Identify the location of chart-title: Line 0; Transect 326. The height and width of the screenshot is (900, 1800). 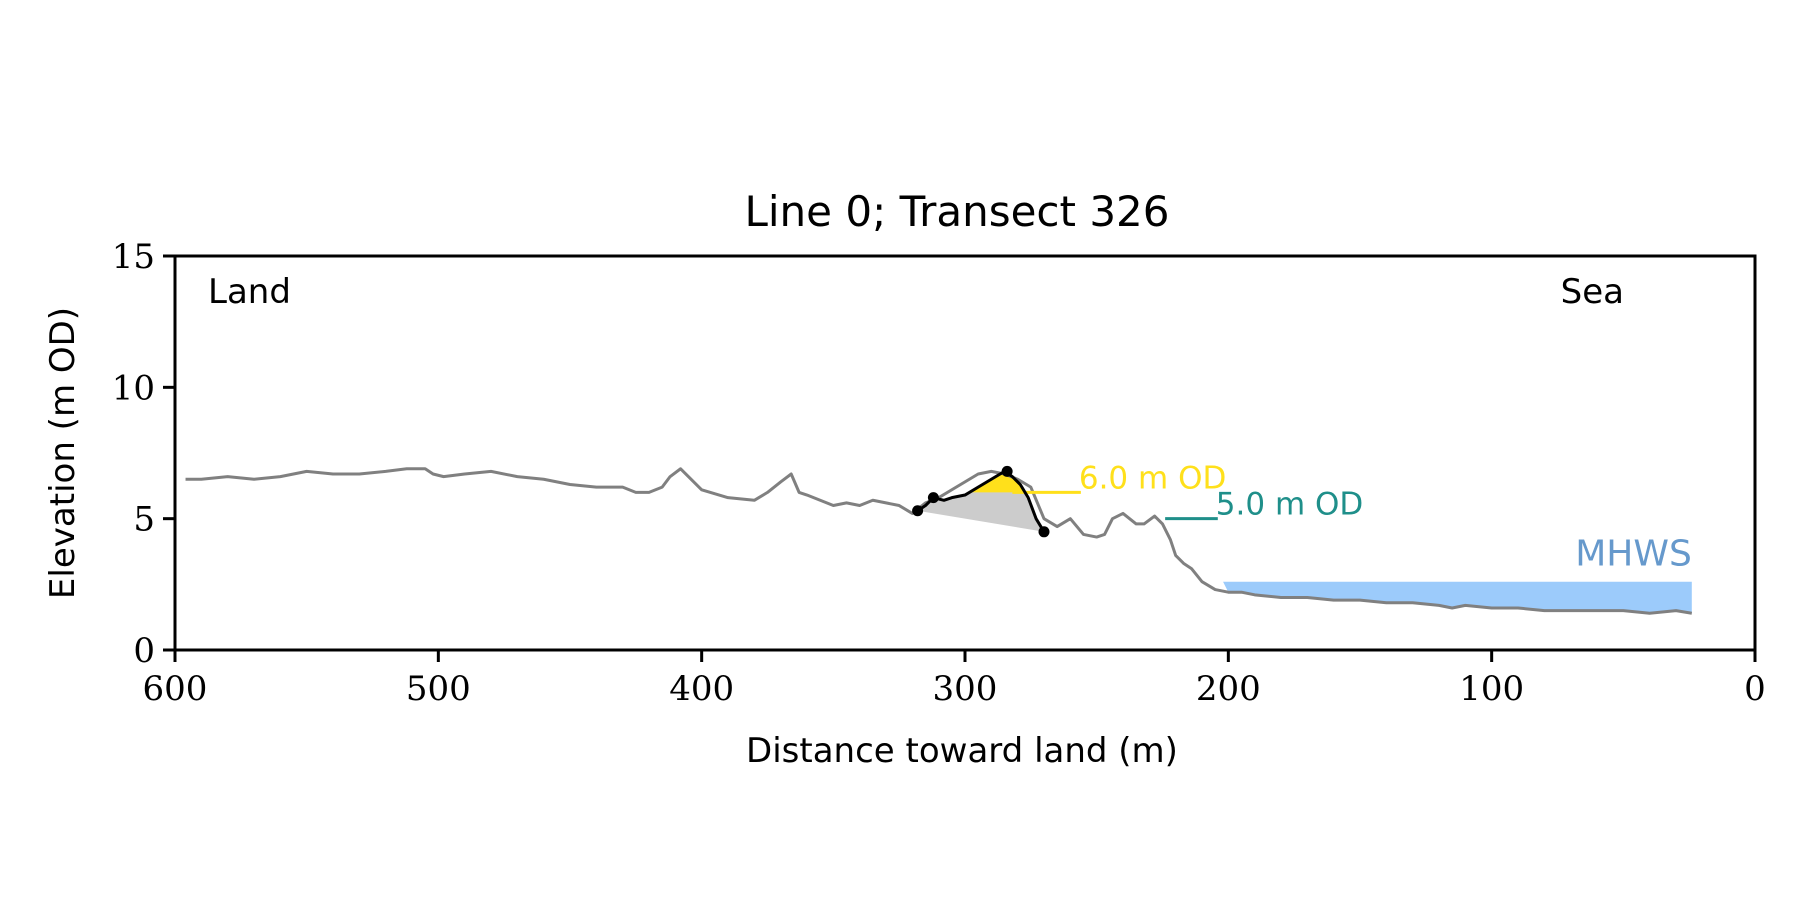
(956, 211).